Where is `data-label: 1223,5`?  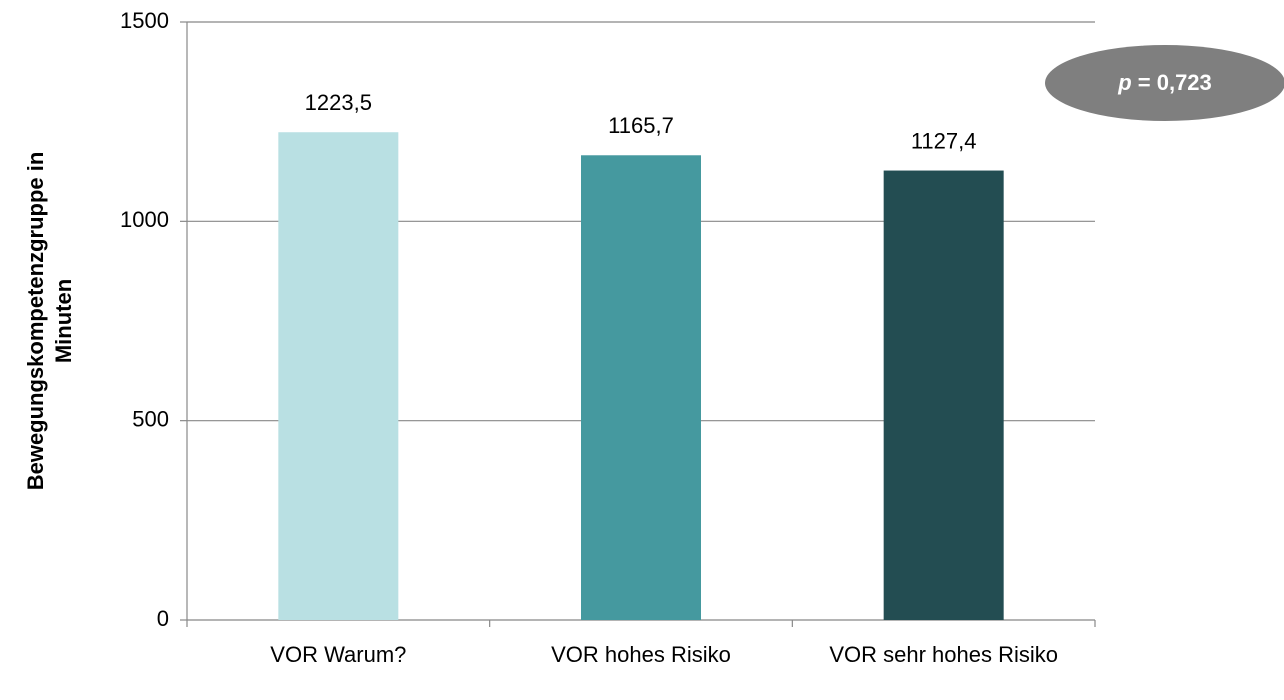
data-label: 1223,5 is located at coordinates (338, 102).